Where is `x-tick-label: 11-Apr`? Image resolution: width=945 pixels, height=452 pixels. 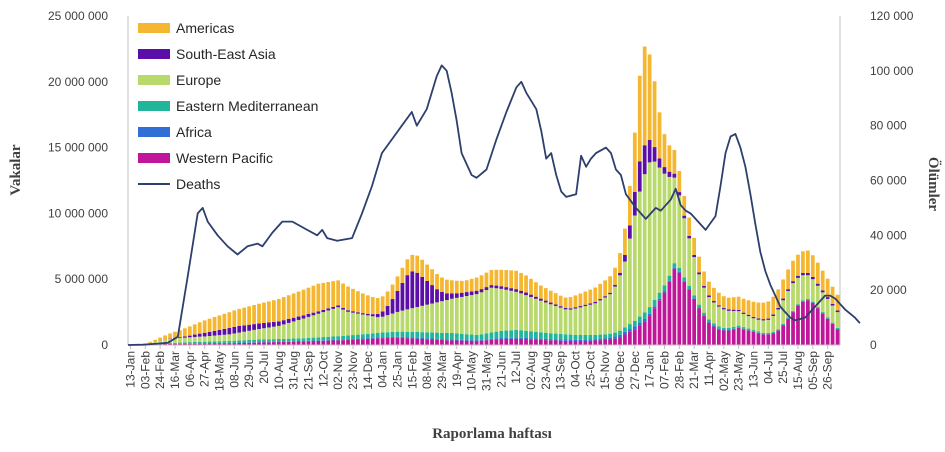 x-tick-label: 11-Apr is located at coordinates (709, 368).